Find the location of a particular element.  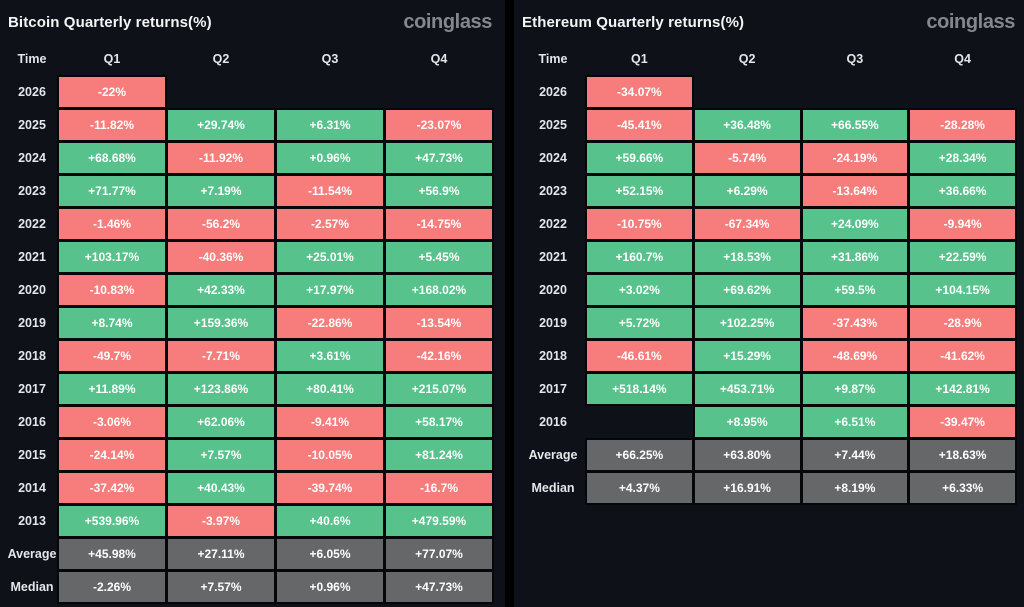

return-cell: +8.95% is located at coordinates (747, 422).